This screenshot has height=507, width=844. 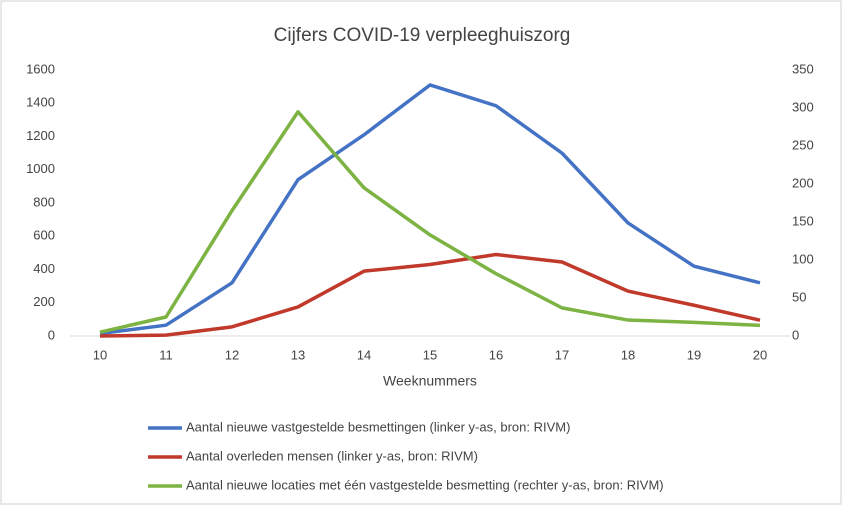 I want to click on y-tick-label: 200, so click(x=44, y=301).